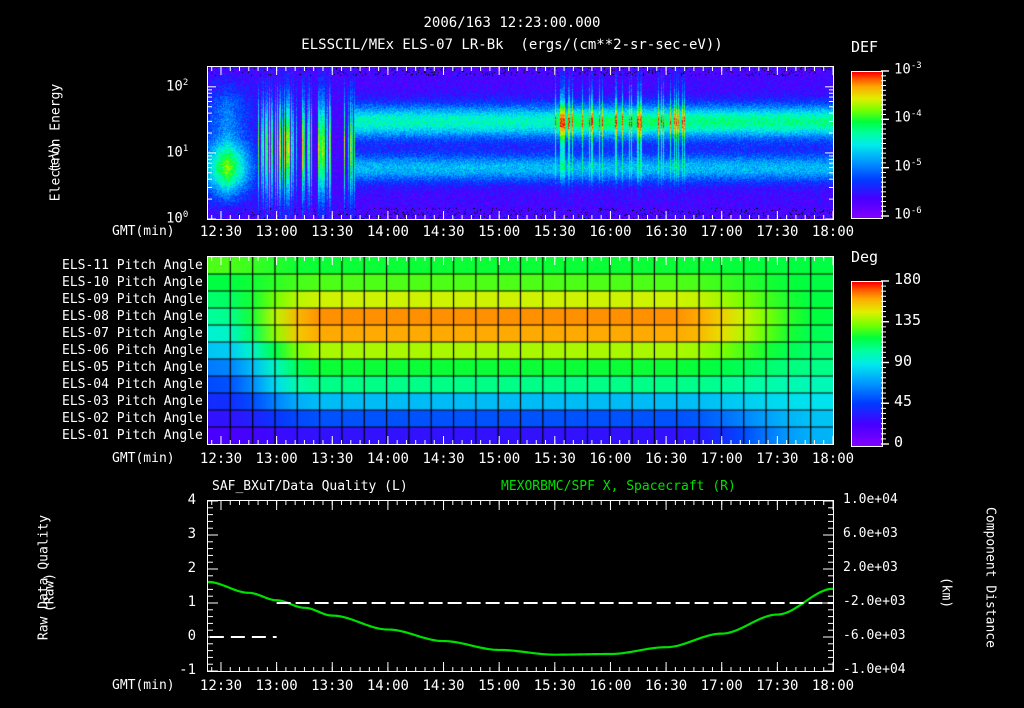  Describe the element at coordinates (777, 232) in the screenshot. I see `top-time-tick-10: 17:30` at that location.